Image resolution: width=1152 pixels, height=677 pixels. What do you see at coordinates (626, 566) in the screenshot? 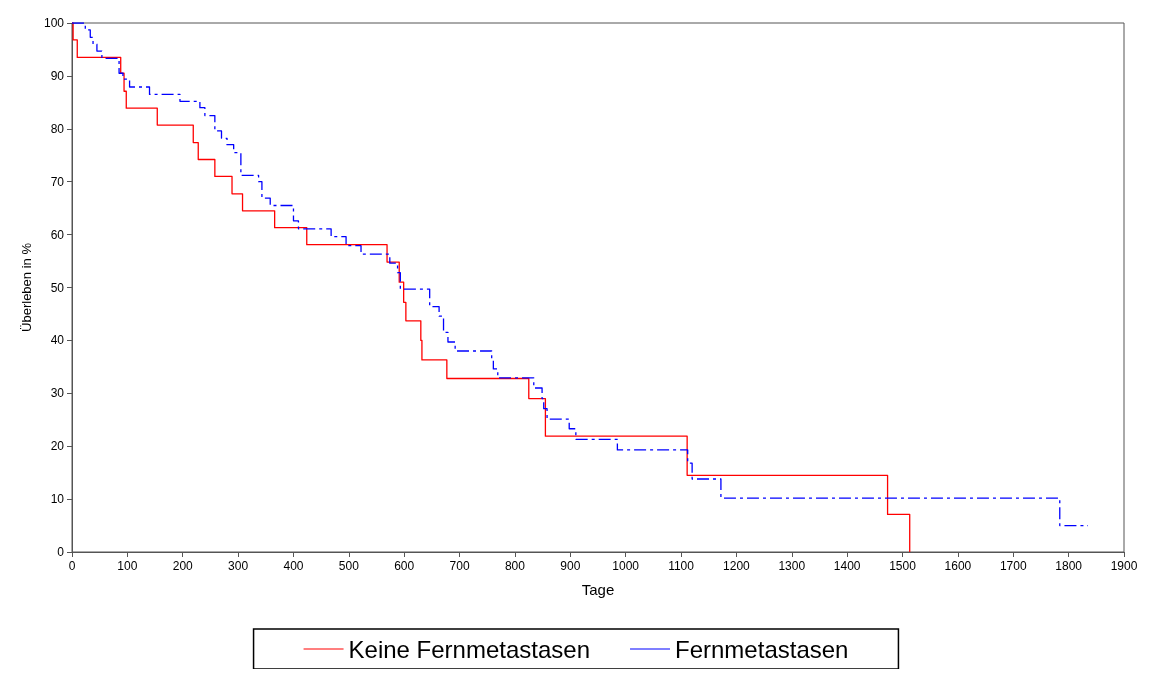
I see `x-tick-label: 1000` at bounding box center [626, 566].